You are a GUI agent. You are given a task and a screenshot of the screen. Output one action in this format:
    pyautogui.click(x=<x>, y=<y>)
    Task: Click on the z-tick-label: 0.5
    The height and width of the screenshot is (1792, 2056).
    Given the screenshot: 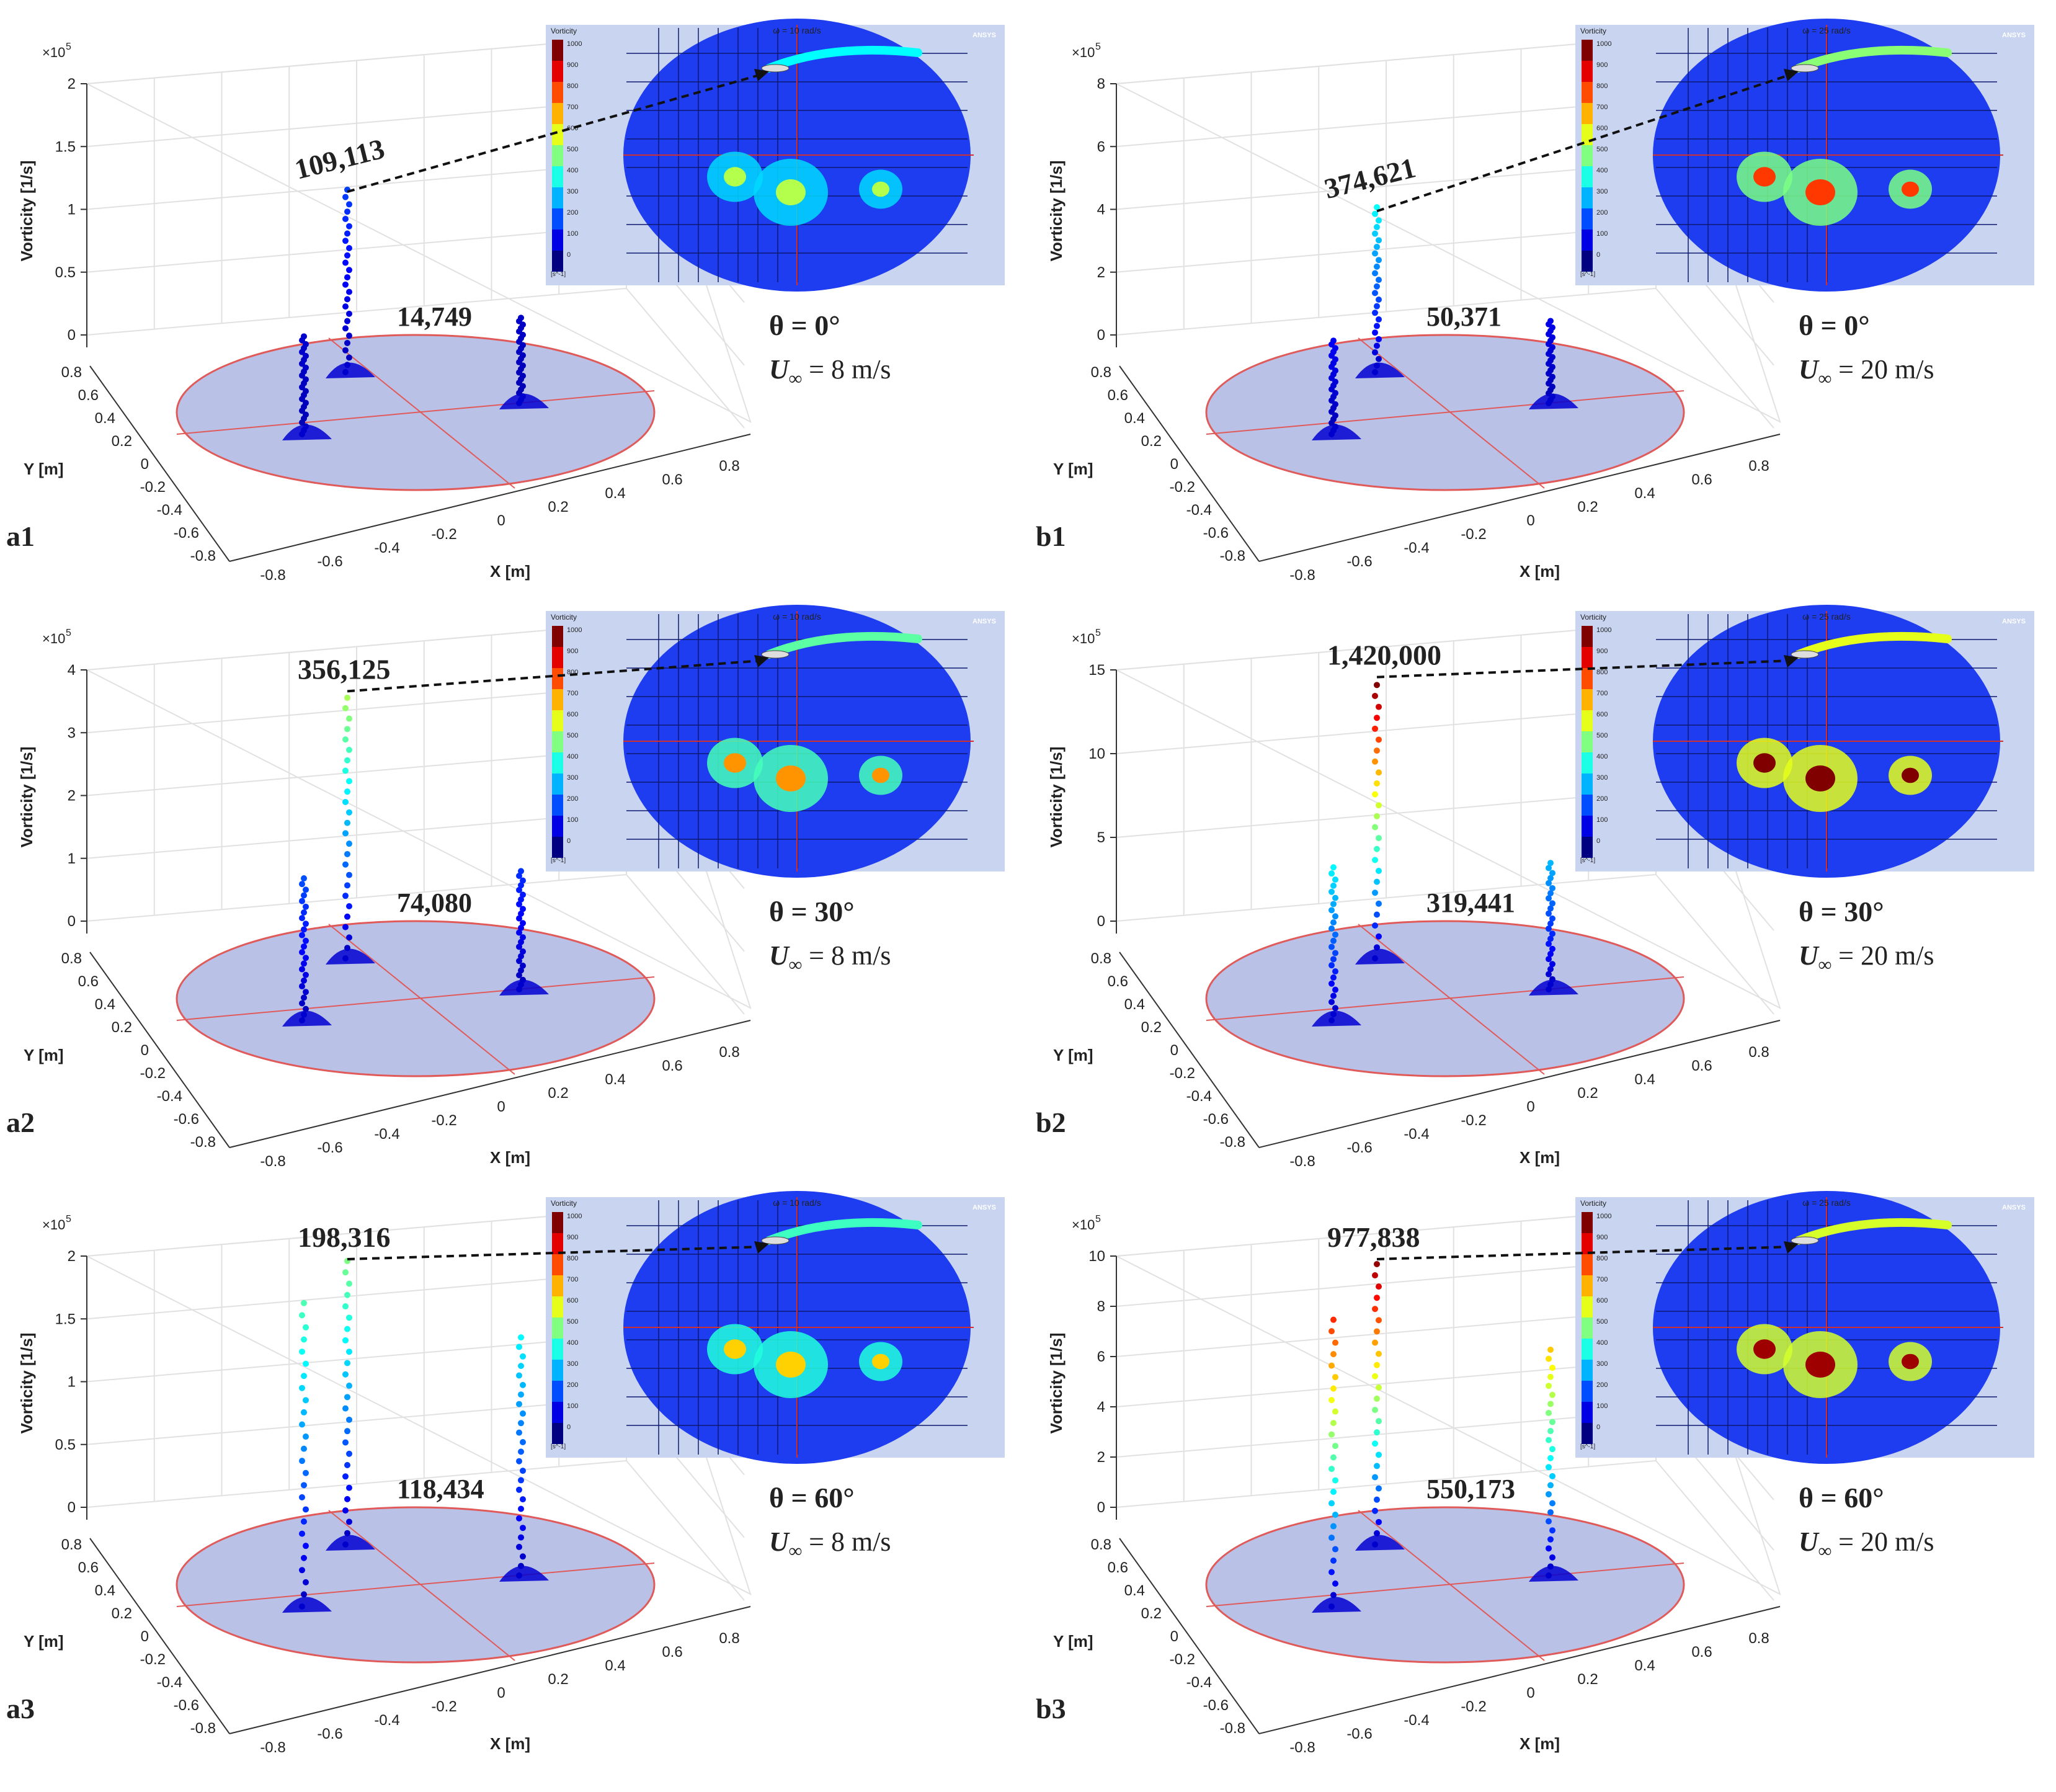 What is the action you would take?
    pyautogui.click(x=65, y=1445)
    